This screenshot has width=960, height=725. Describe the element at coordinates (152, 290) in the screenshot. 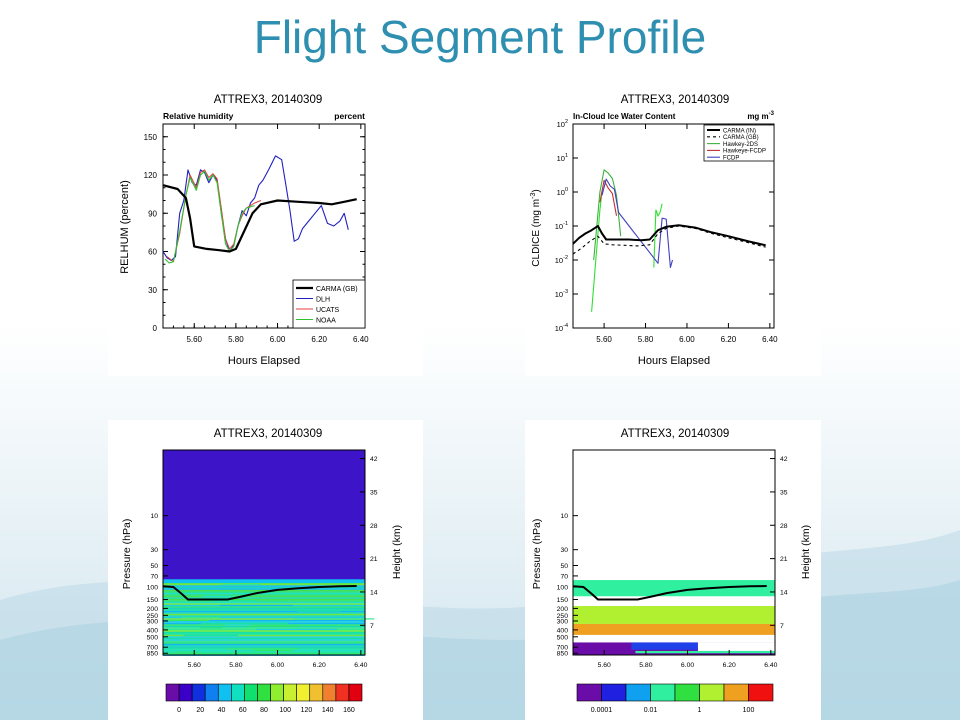

I see `y-tick-label: 30` at that location.